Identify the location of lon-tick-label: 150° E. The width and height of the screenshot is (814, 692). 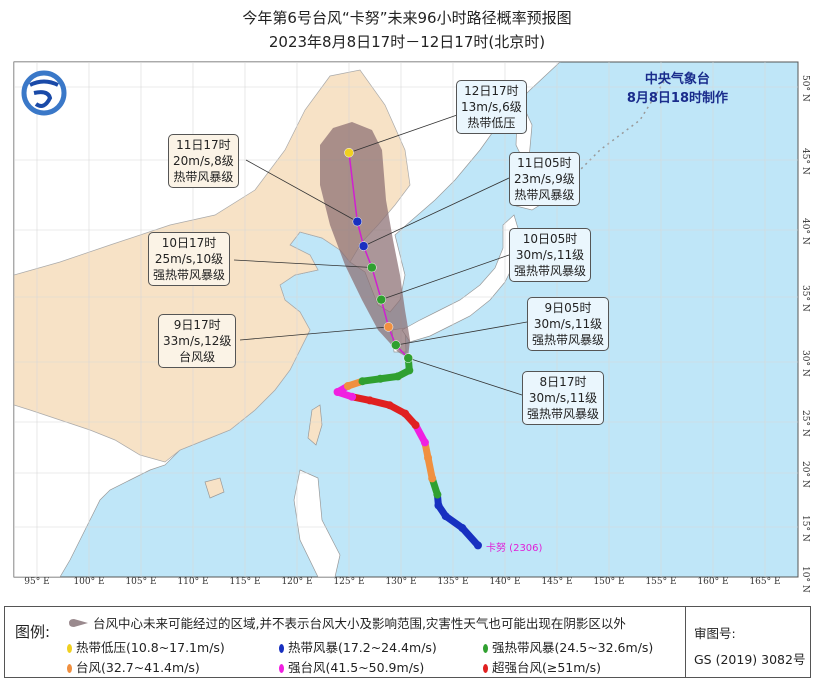
(609, 582).